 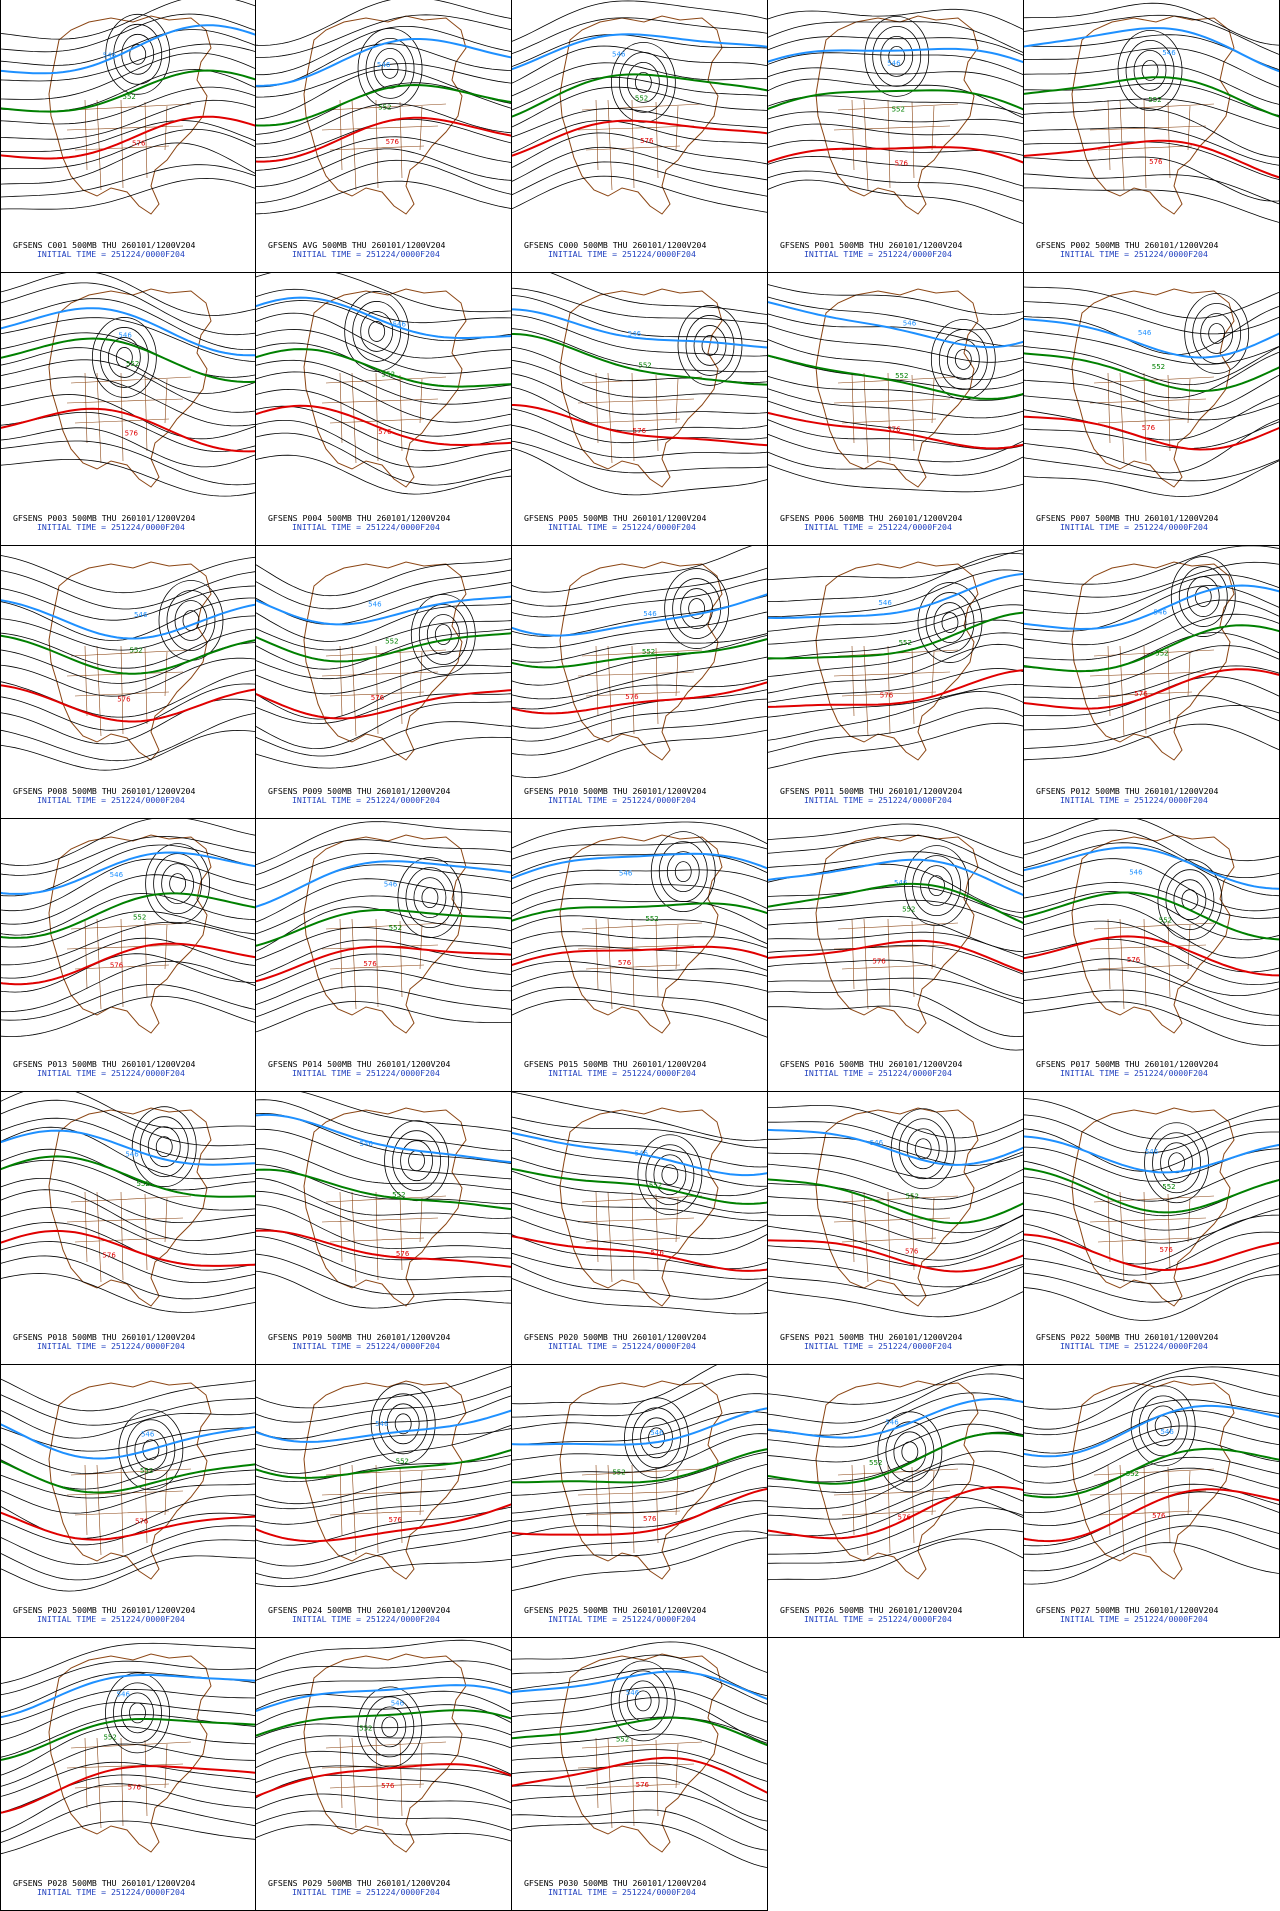 What do you see at coordinates (871, 1337) in the screenshot?
I see `panel-title: GFSENS P021 500MB THU 260101/1200V204` at bounding box center [871, 1337].